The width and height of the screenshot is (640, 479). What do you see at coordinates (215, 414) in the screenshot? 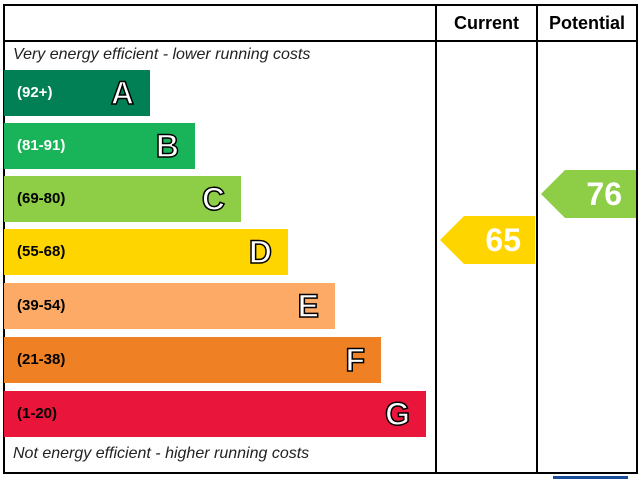
I see `band-g: (1-20) G` at bounding box center [215, 414].